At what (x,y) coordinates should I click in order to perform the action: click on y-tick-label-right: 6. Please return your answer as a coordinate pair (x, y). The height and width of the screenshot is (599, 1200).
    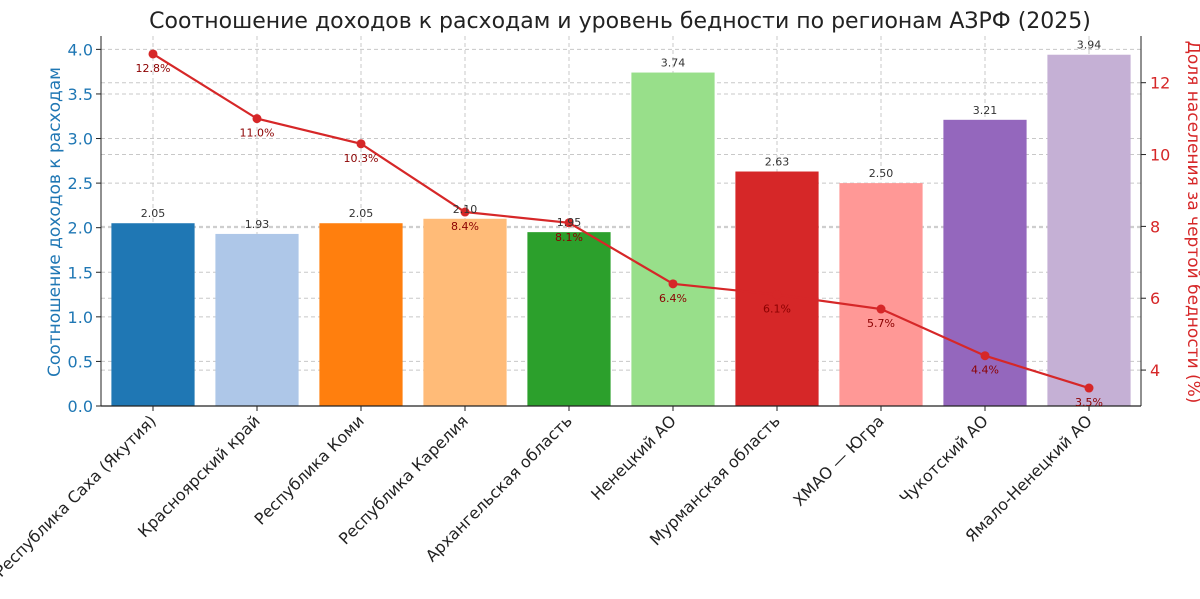
    Looking at the image, I should click on (1155, 298).